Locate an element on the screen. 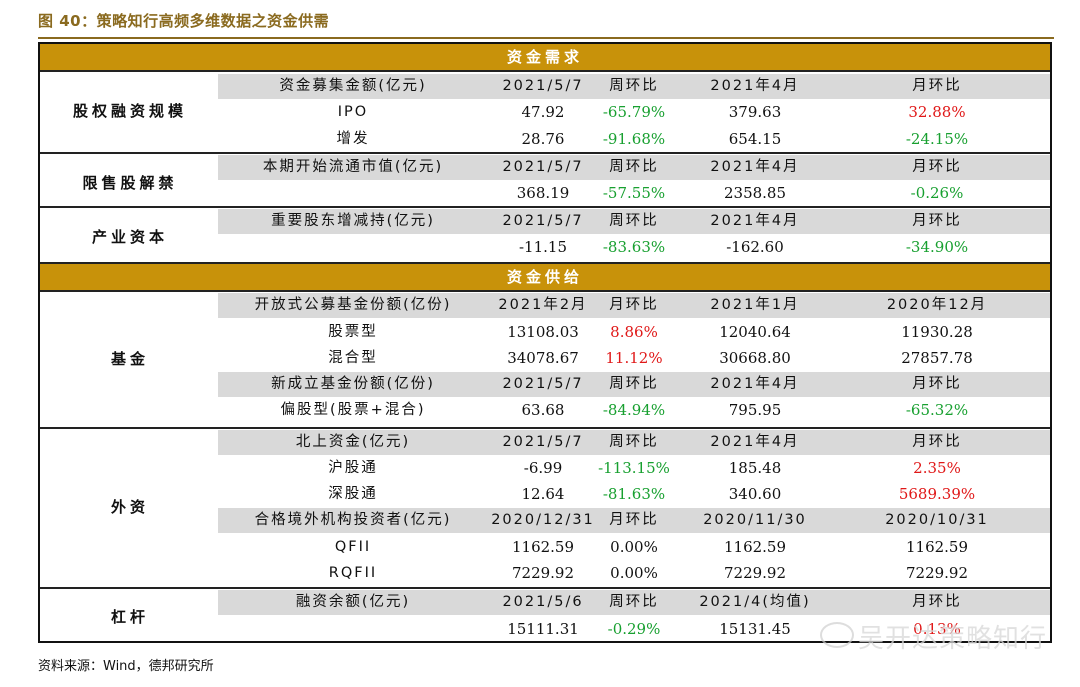 The height and width of the screenshot is (687, 1080). title-divider is located at coordinates (546, 38).